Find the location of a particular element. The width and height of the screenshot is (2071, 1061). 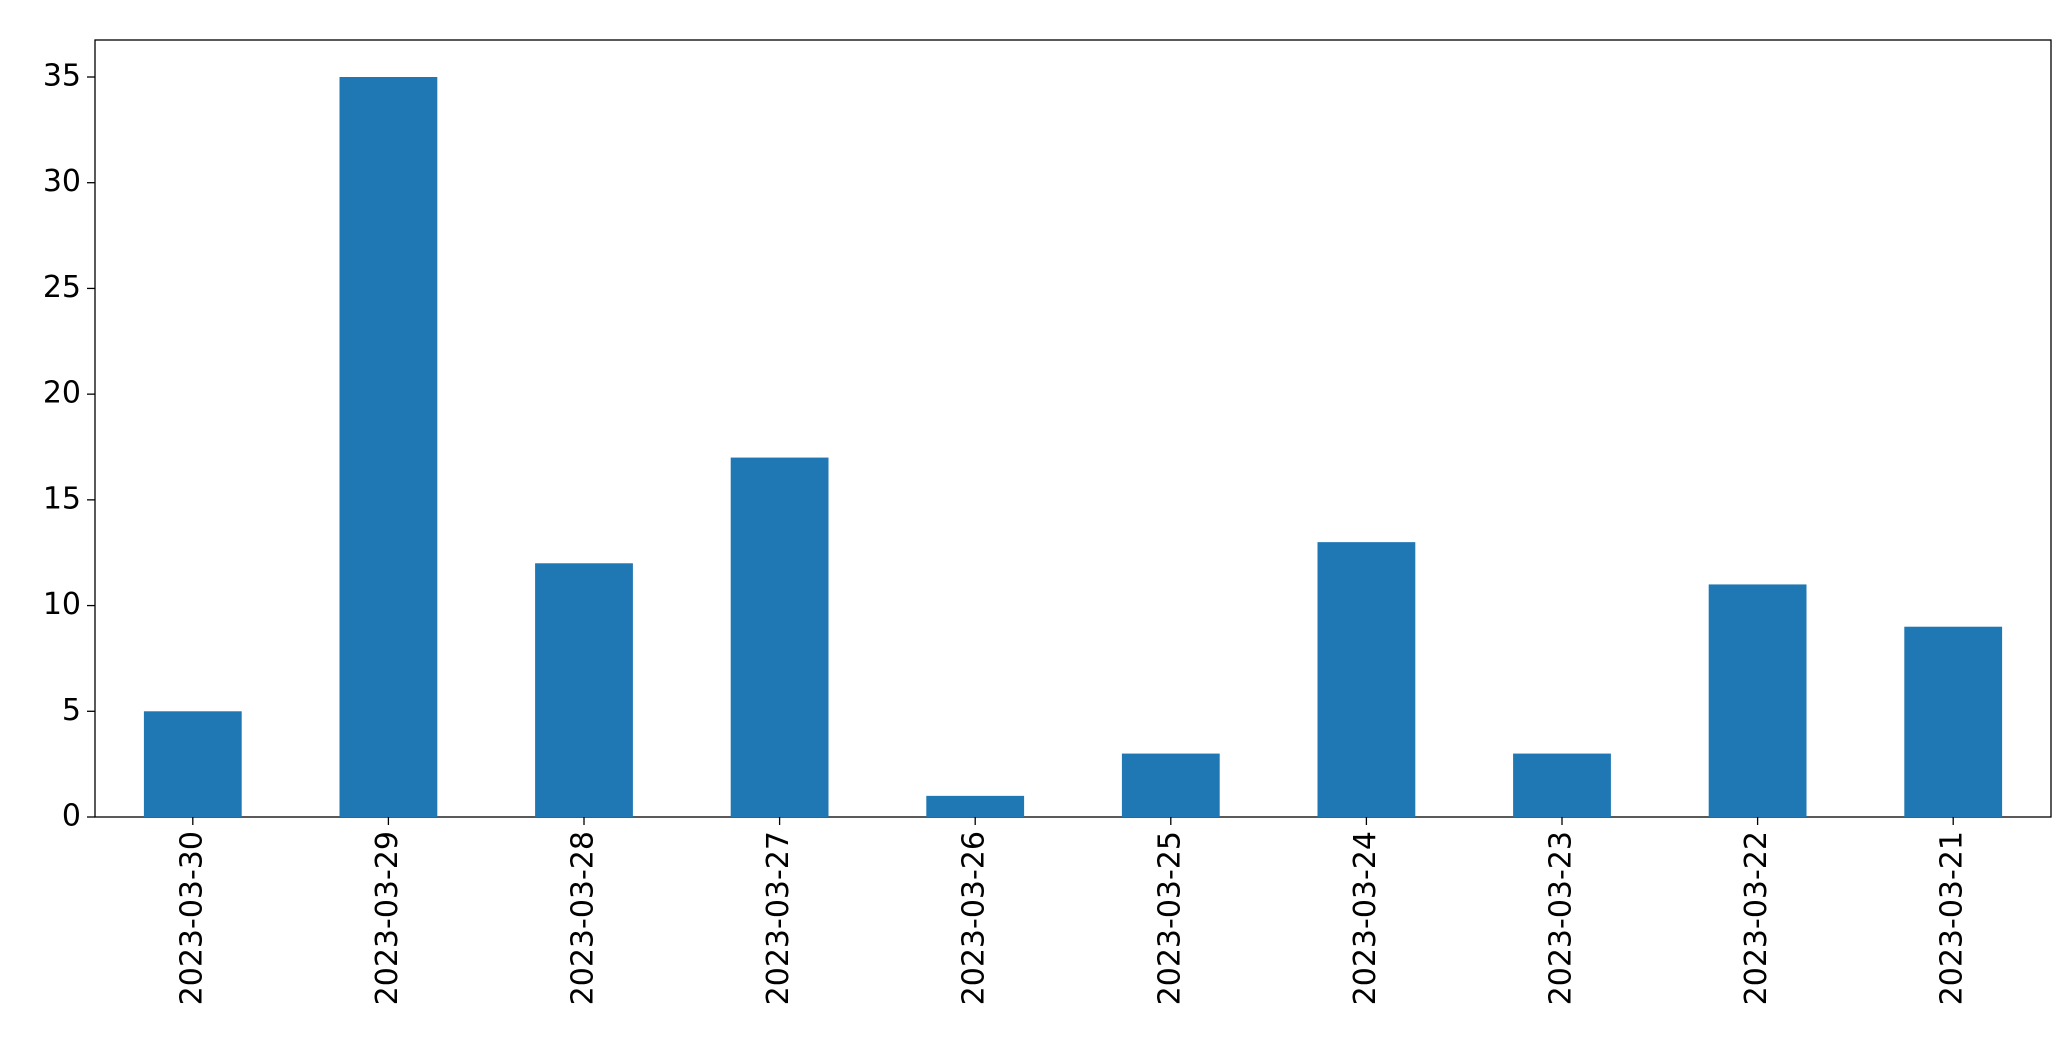

y-tick-label: 15 is located at coordinates (62, 498).